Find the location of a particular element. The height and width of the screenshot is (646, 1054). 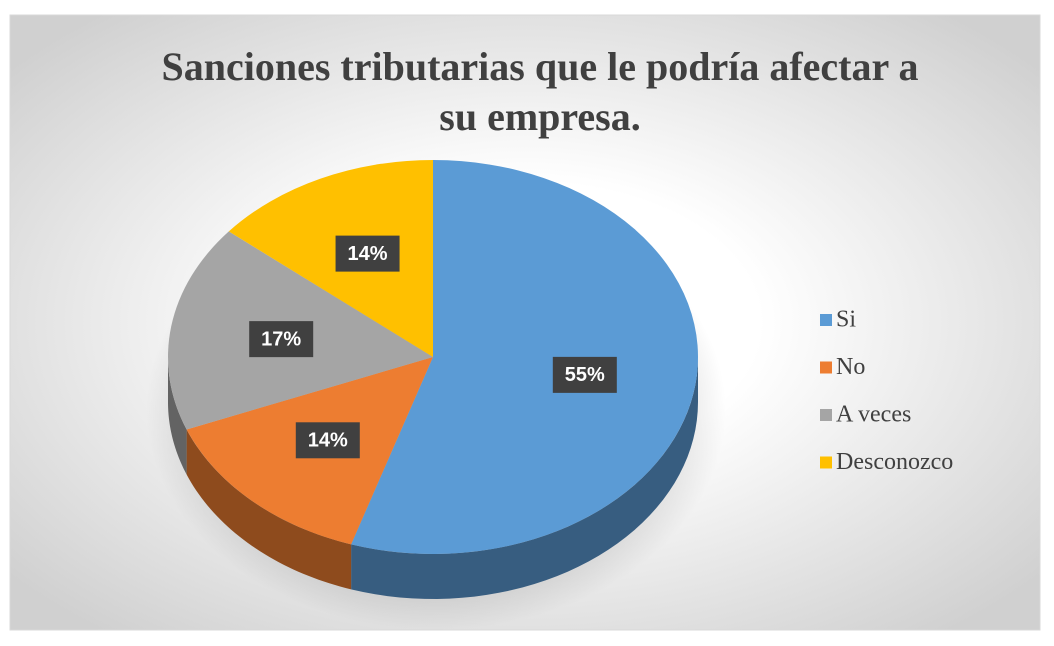

pie-slice is located at coordinates (330, 258).